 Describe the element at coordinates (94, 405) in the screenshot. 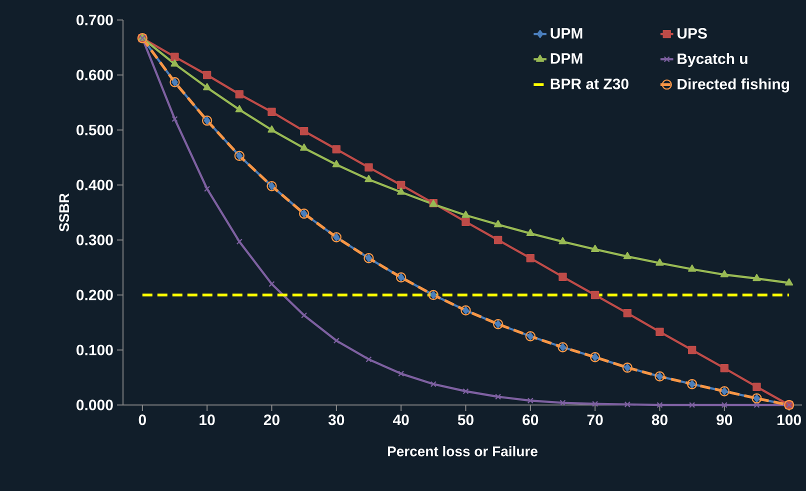

I see `y-tick-label: 0.000` at that location.